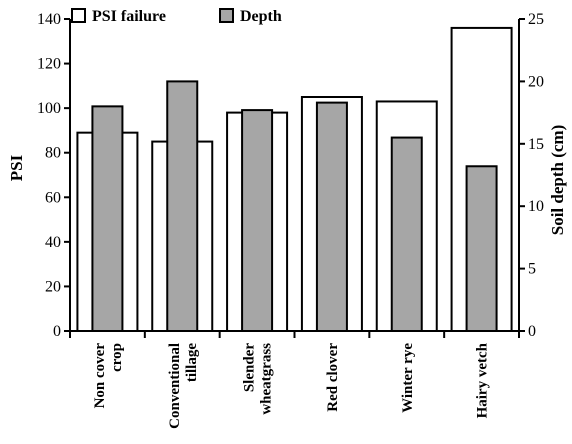 This screenshot has height=444, width=572. Describe the element at coordinates (532, 331) in the screenshot. I see `right-tick-label: 0` at that location.